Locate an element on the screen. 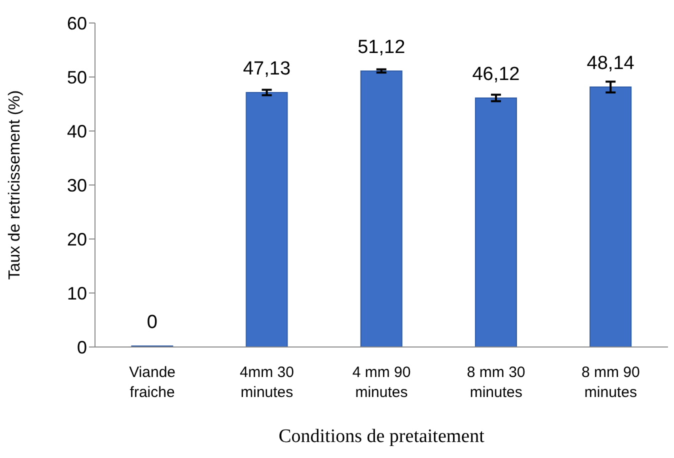 Image resolution: width=674 pixels, height=458 pixels. y-tick-label: 30 is located at coordinates (76, 185).